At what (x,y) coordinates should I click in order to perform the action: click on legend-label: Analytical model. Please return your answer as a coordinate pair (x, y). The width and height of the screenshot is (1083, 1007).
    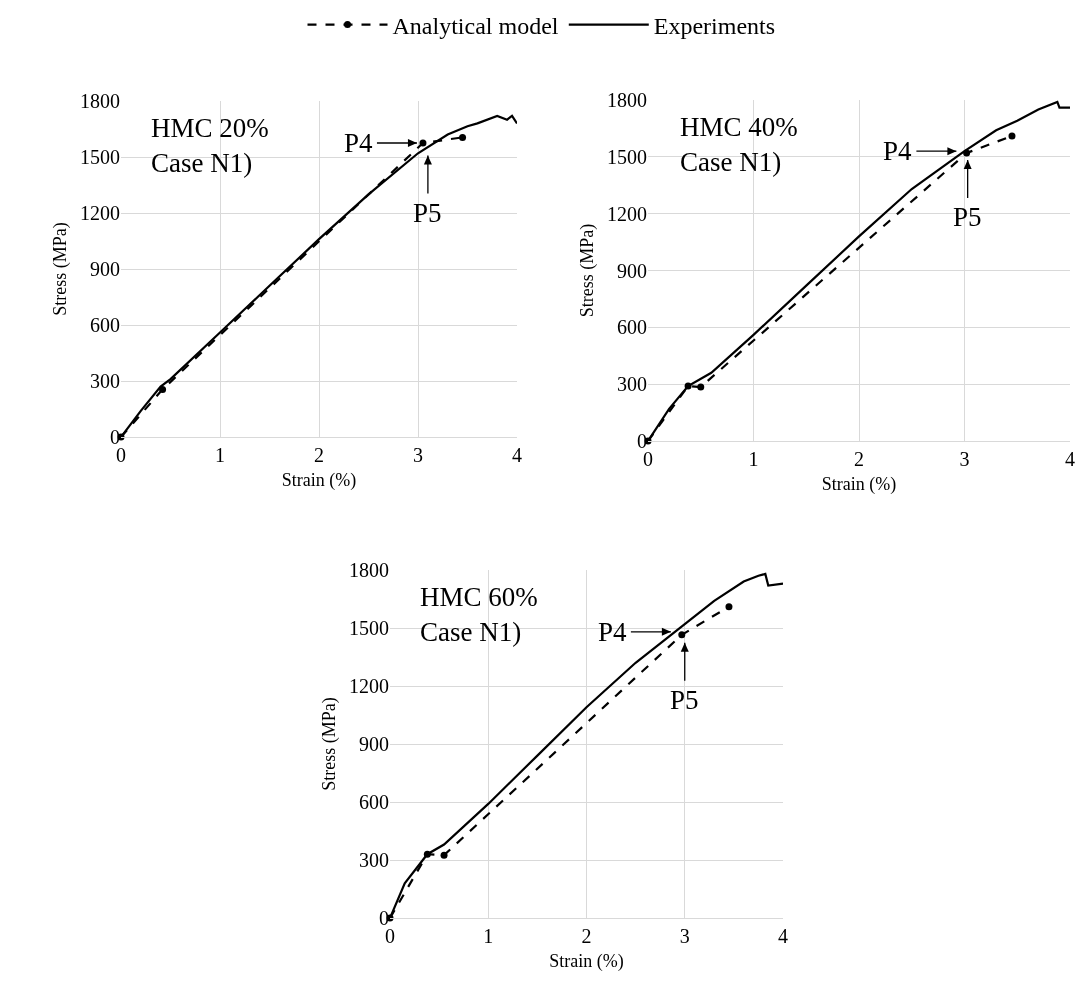
    Looking at the image, I should click on (475, 25).